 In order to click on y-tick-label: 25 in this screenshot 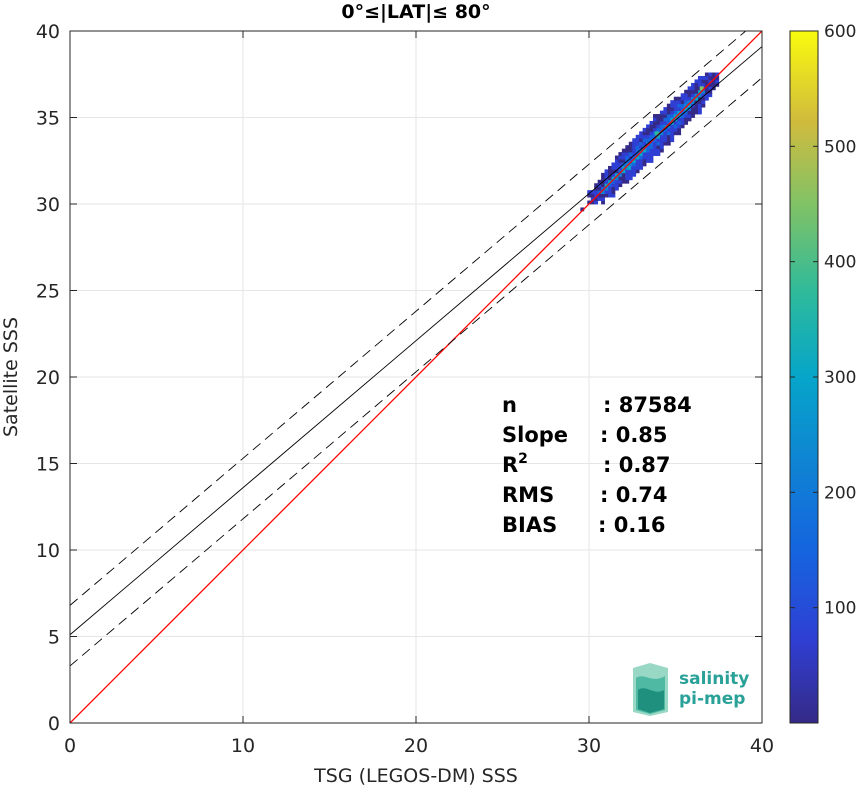, I will do `click(48, 292)`.